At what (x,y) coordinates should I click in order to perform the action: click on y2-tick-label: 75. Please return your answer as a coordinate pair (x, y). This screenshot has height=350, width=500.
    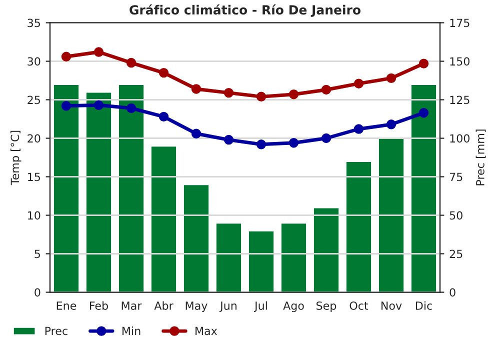
    Looking at the image, I should click on (456, 177).